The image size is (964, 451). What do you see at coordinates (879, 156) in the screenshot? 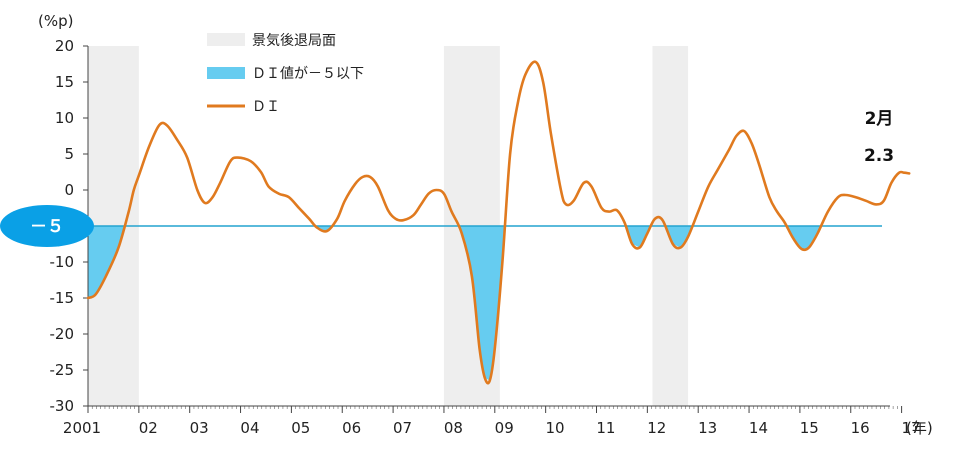
I see `annotation-value: 2.3` at bounding box center [879, 156].